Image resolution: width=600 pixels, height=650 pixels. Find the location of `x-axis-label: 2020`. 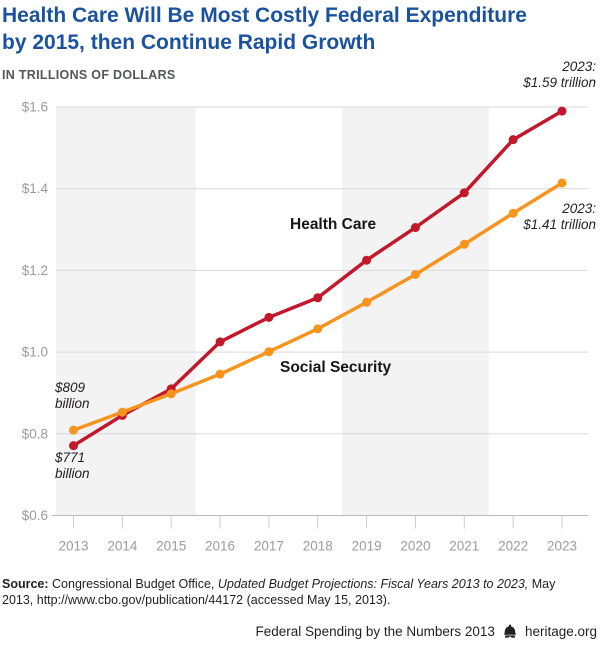

x-axis-label: 2020 is located at coordinates (415, 546).